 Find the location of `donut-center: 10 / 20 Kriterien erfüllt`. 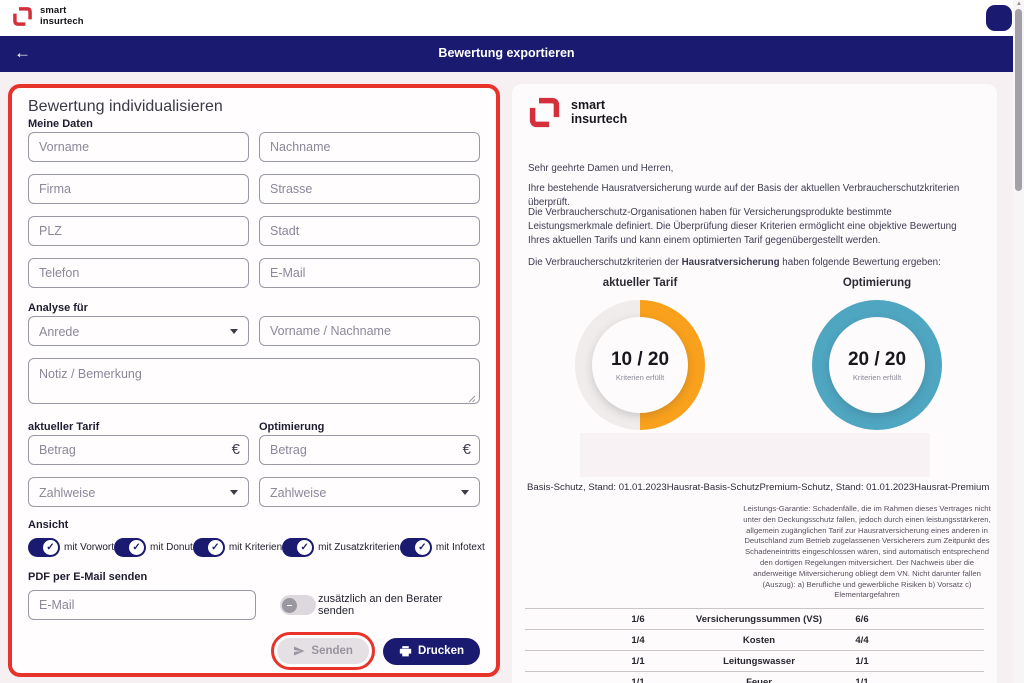

donut-center: 10 / 20 Kriterien erfüllt is located at coordinates (640, 365).